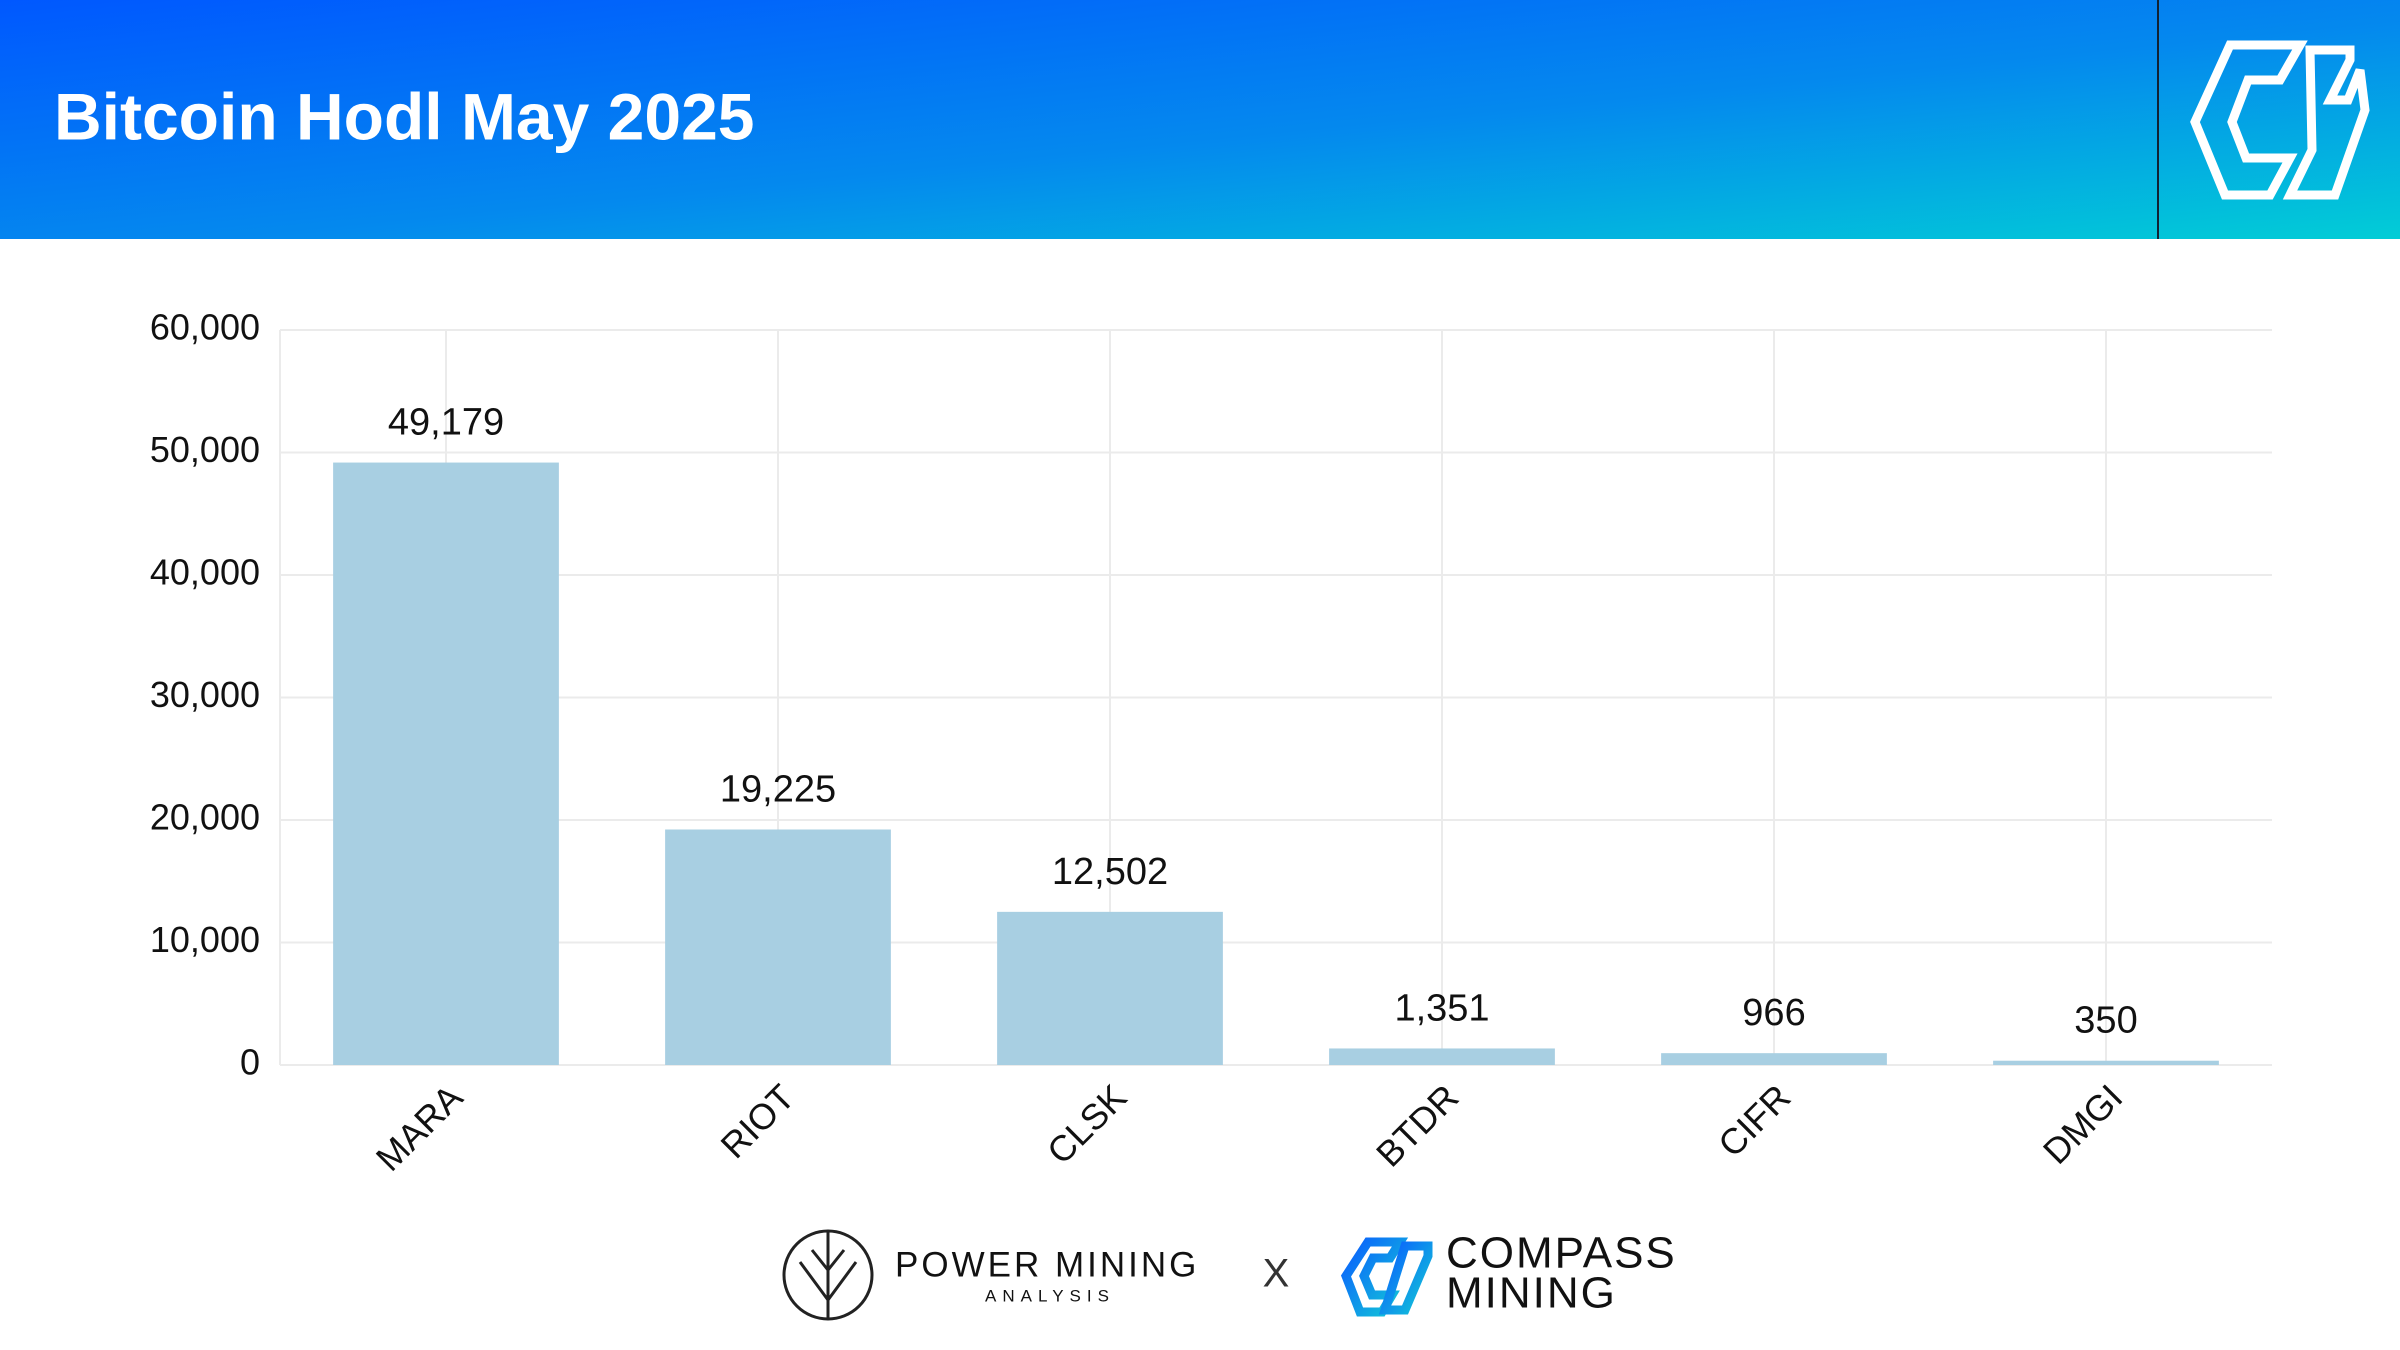 The width and height of the screenshot is (2400, 1350). What do you see at coordinates (404, 116) in the screenshot?
I see `chart-title: Bitcoin Hodl May 2025` at bounding box center [404, 116].